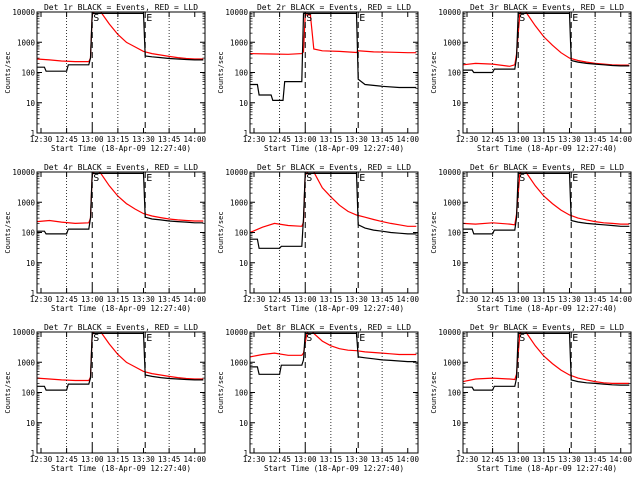  I want to click on chart-title: Det 2r BLACK = Events, RED = LLD, so click(334, 7).